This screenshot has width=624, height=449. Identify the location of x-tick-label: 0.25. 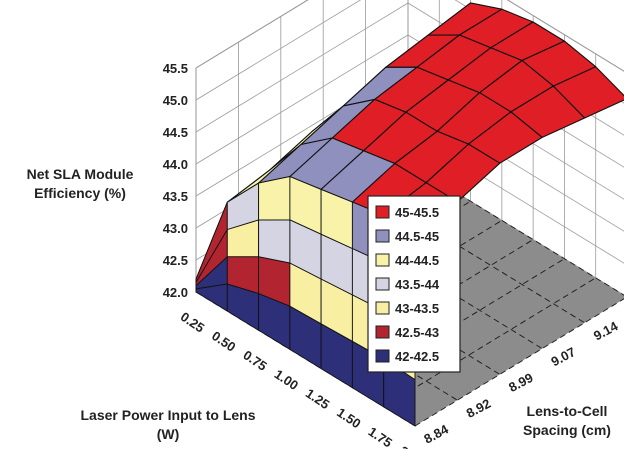
(192, 322).